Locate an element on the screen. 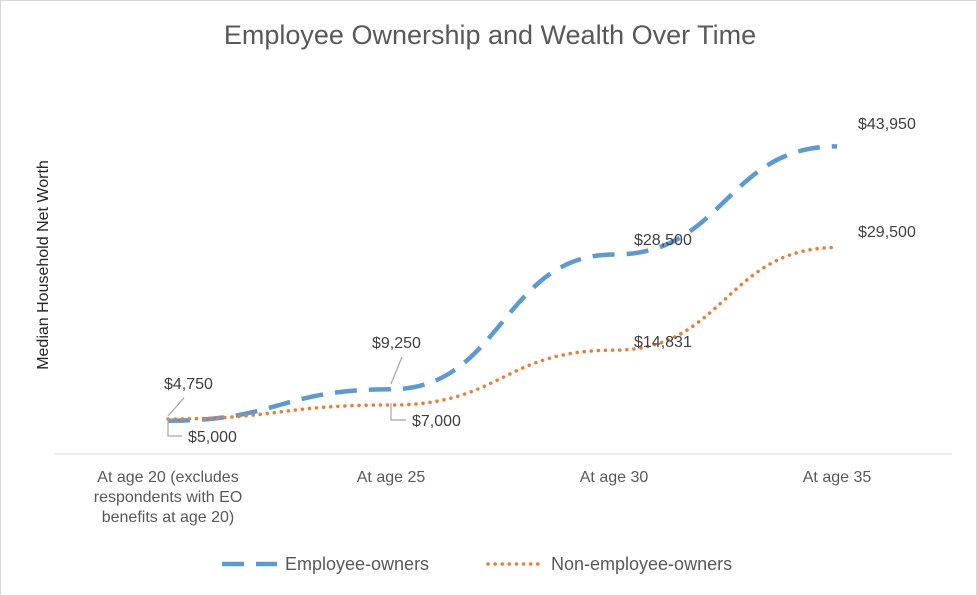 The height and width of the screenshot is (596, 977). legend-item-non-employee-owners: Non-employee-owners is located at coordinates (609, 564).